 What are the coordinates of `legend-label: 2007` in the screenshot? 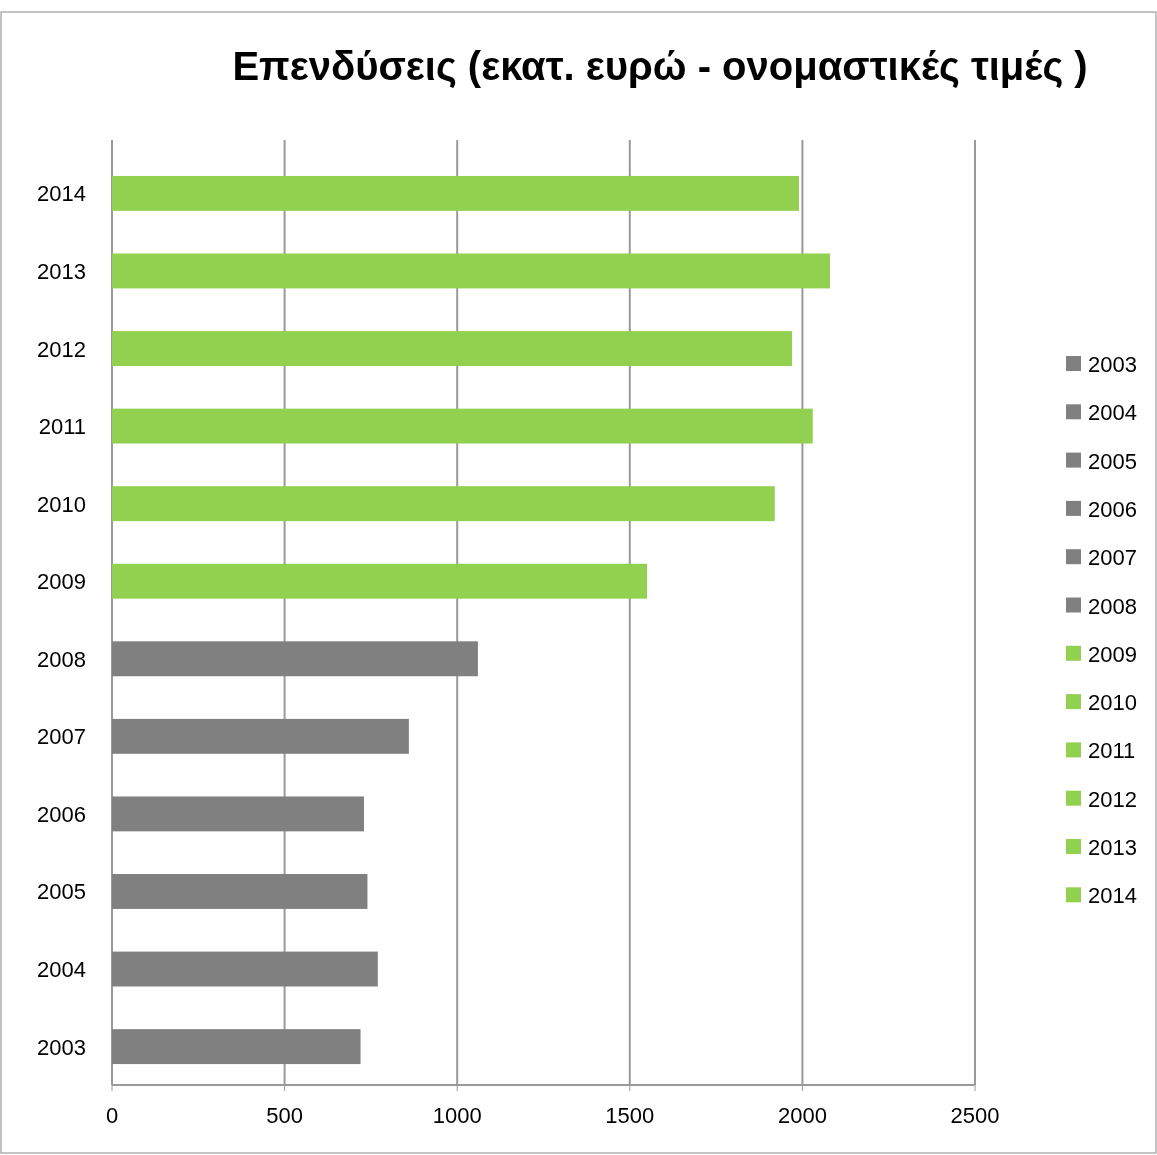 It's located at (1112, 558).